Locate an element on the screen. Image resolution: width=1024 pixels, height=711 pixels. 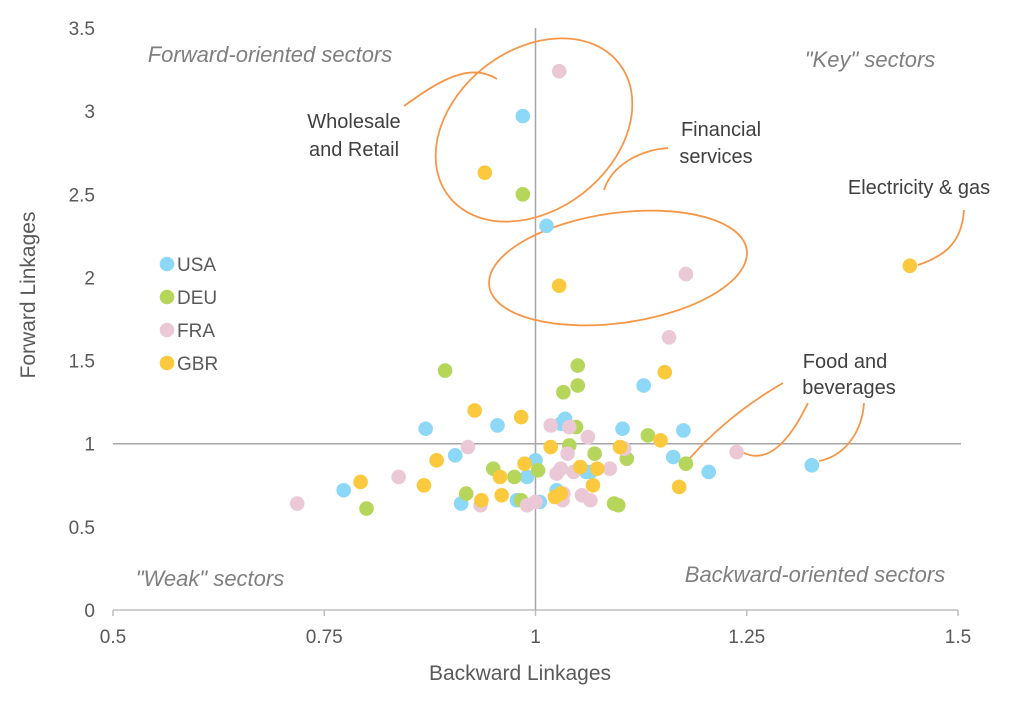
wholesale-leader is located at coordinates (450, 89).